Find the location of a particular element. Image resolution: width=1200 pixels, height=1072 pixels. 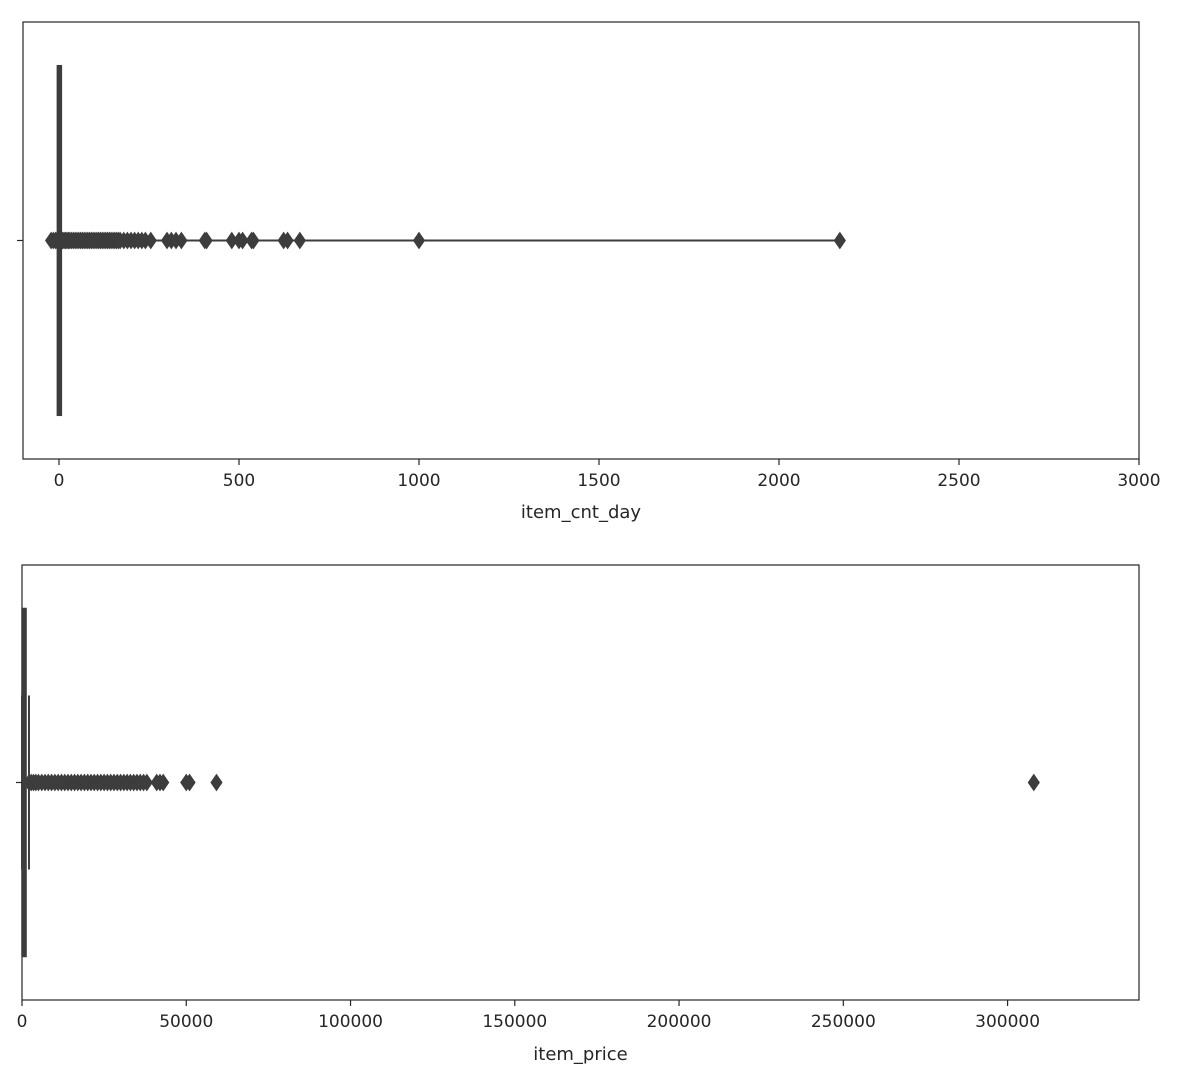

x-tick-label: 2000 is located at coordinates (778, 481).